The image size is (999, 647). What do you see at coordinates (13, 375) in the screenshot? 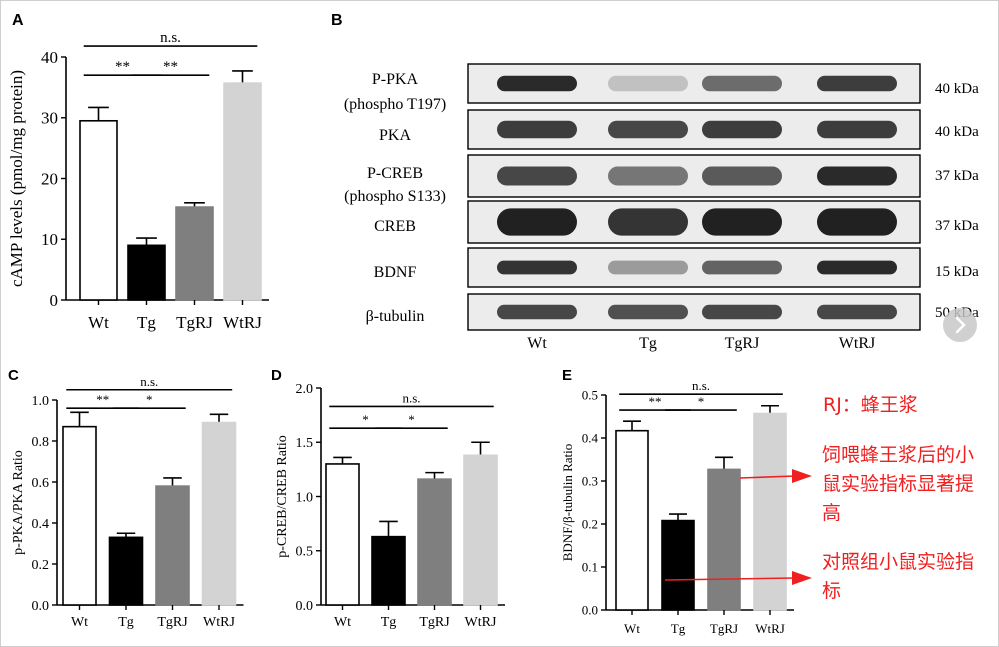
I see `panel-letter: C` at bounding box center [13, 375].